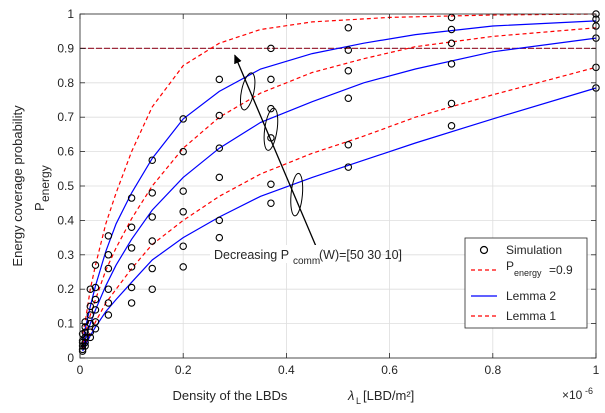  I want to click on x-tick-label: 0.8, so click(492, 370).